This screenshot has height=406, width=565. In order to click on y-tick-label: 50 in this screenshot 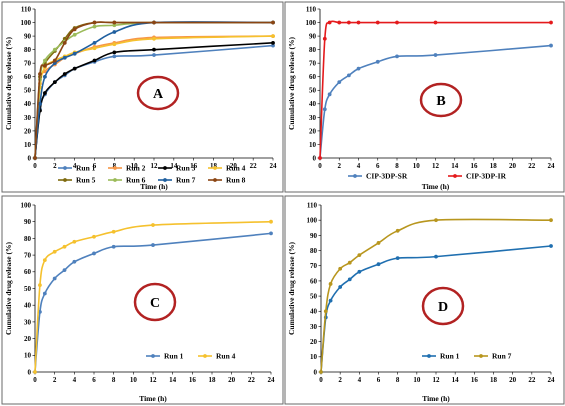, I will do `click(28, 289)`.